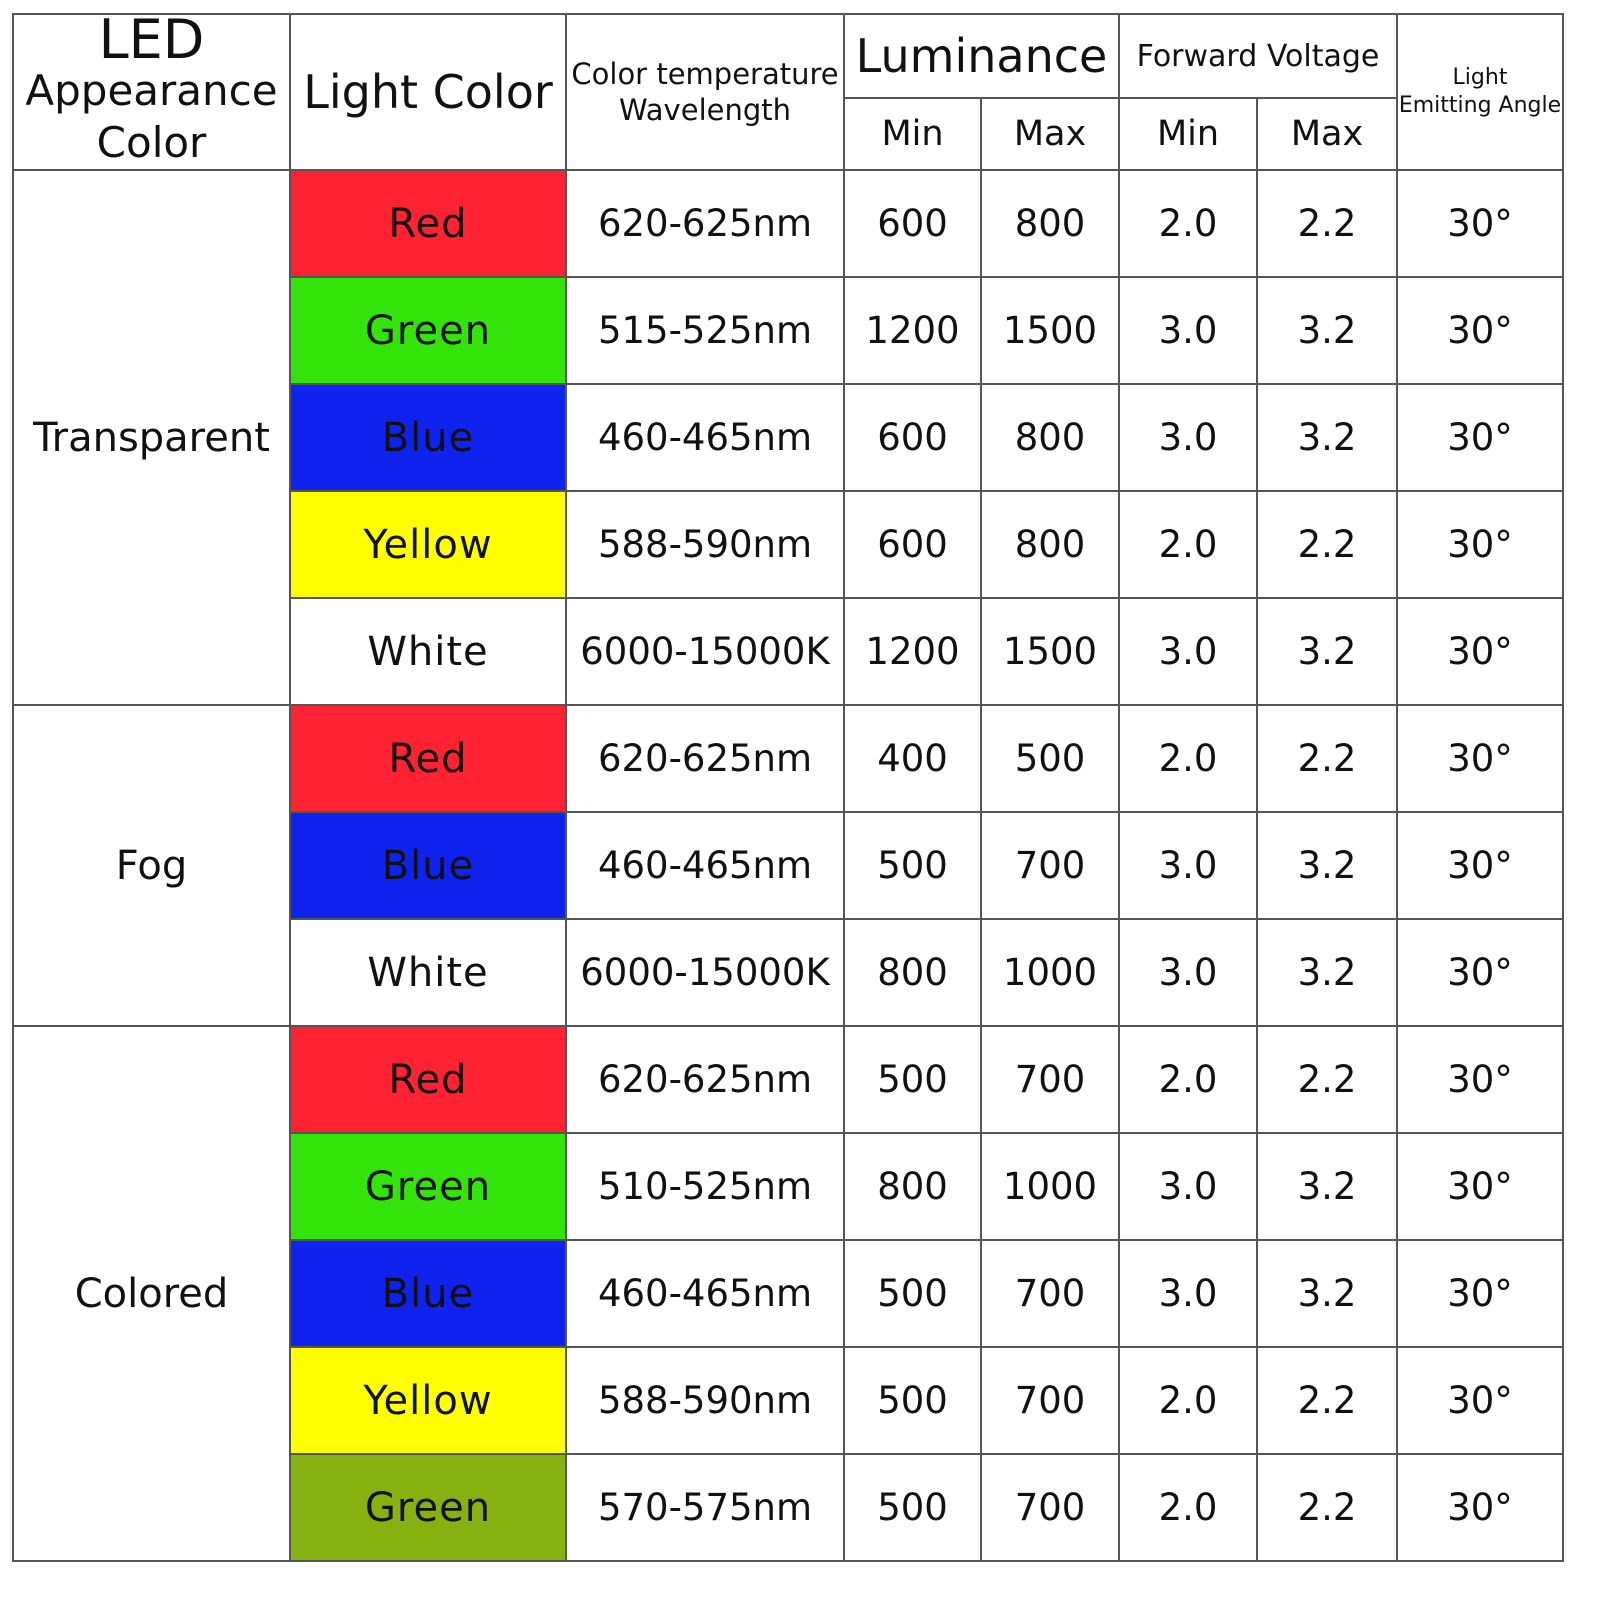 This screenshot has height=1600, width=1600. What do you see at coordinates (788, 1507) in the screenshot?
I see `table-row: Green 570-575nm 500 700 2.0 2.2 30°` at bounding box center [788, 1507].